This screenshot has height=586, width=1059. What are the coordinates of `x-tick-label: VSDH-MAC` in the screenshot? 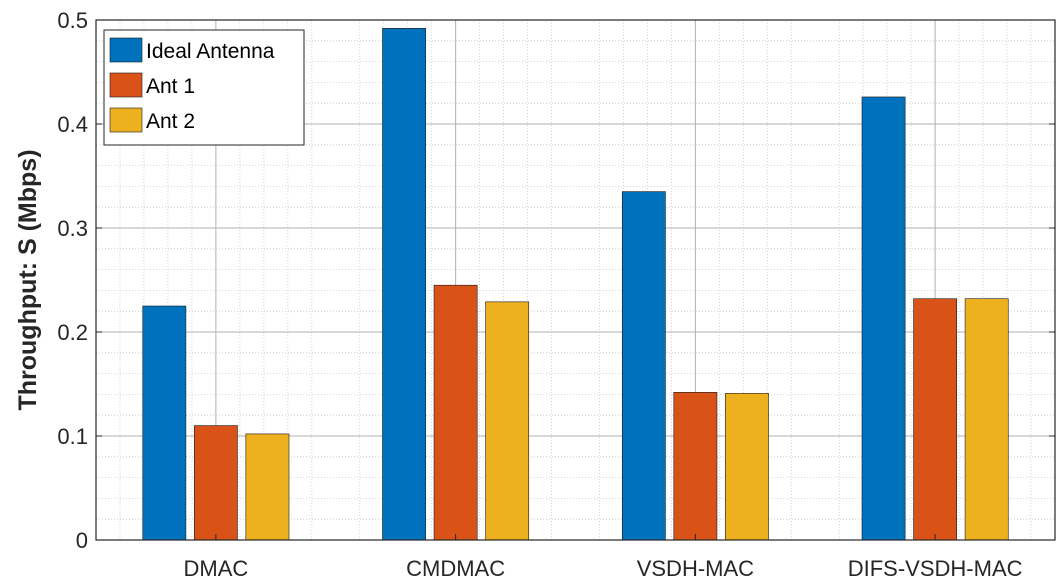 It's located at (695, 568).